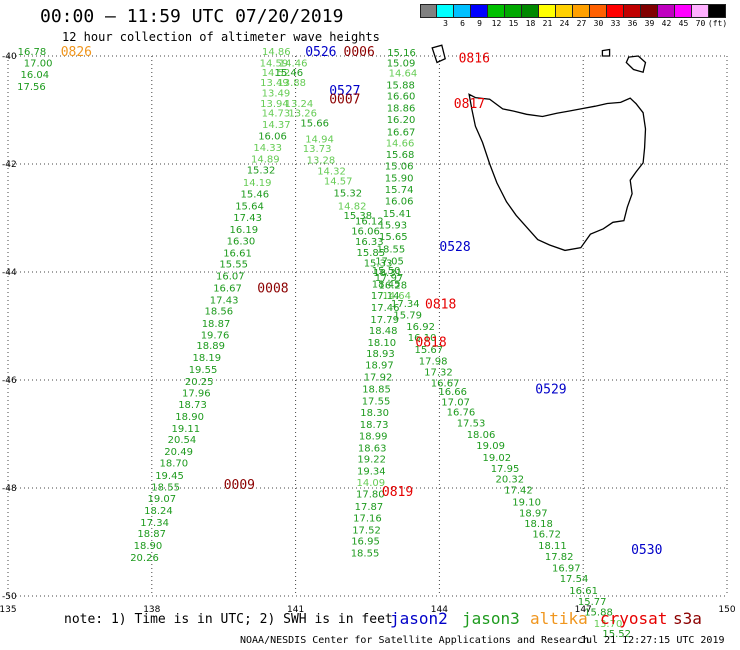 The width and height of the screenshot is (740, 650). Describe the element at coordinates (552, 546) in the screenshot. I see `swh-value: 18.11` at that location.